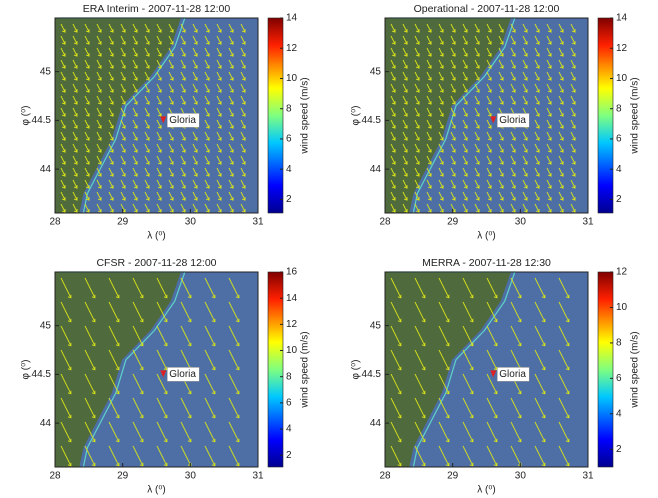 The image size is (658, 498). Describe the element at coordinates (521, 476) in the screenshot. I see `x-tick-label: 30` at that location.